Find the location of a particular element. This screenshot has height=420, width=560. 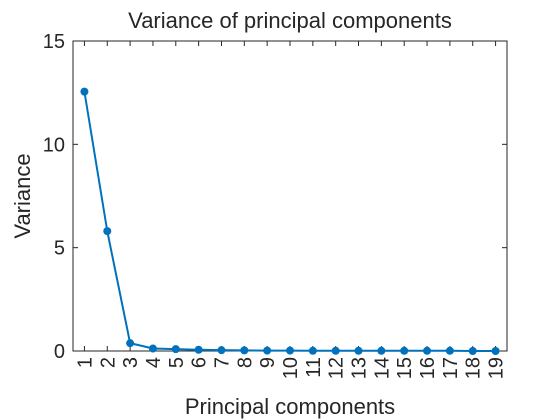

x-tick-label: 17 is located at coordinates (451, 368).